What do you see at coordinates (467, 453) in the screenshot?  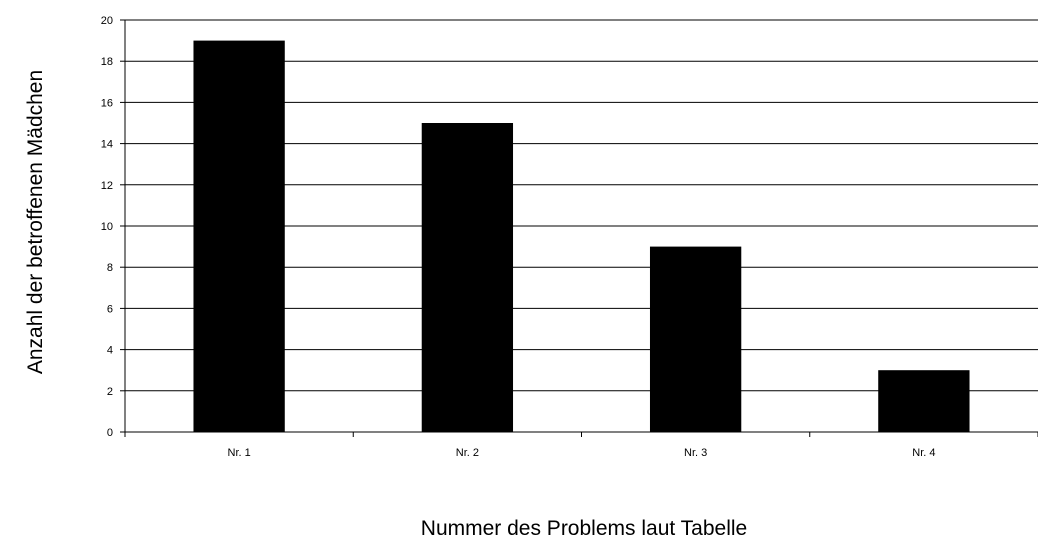 I see `x-tick-label-2: Nr. 2` at bounding box center [467, 453].